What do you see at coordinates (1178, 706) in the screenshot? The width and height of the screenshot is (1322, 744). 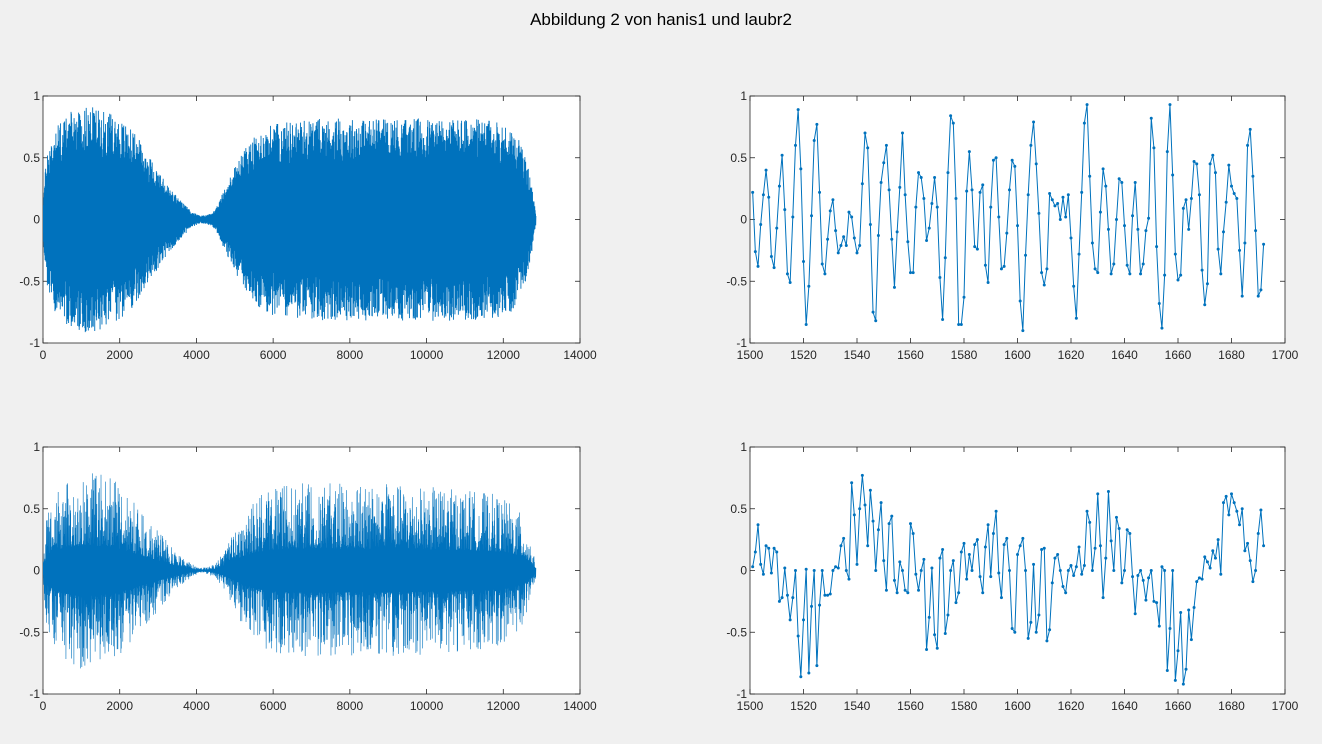 I see `x-tick-label: 1660` at bounding box center [1178, 706].